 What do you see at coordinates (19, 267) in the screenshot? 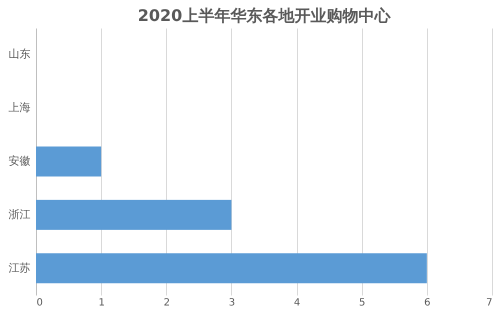
I see `y-tick-label: 江苏` at bounding box center [19, 267].